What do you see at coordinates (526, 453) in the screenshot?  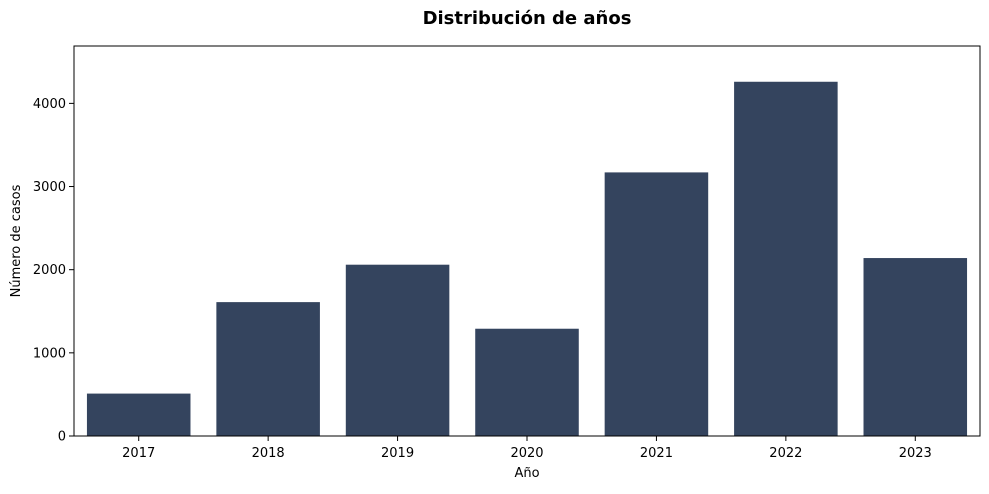 I see `x-tick-label: 2020` at bounding box center [526, 453].